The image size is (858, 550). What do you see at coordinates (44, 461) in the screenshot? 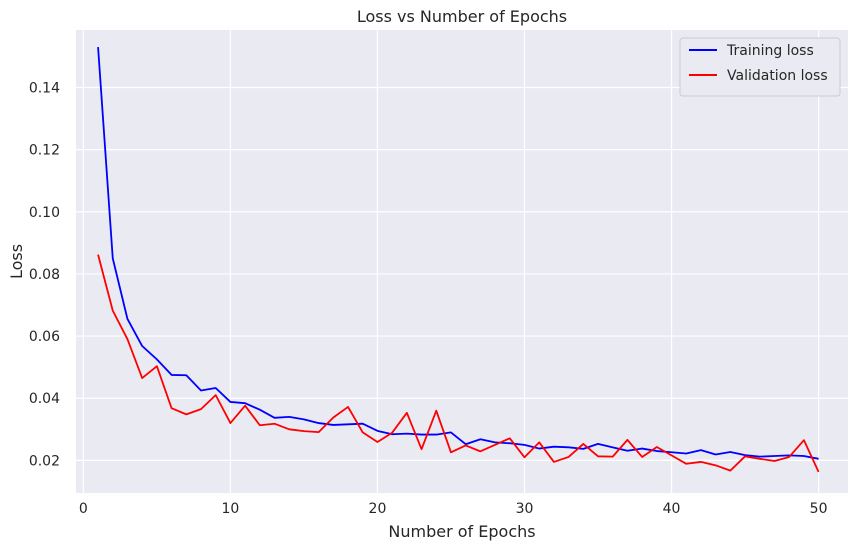
I see `y-tick-label: 0.02` at bounding box center [44, 461].